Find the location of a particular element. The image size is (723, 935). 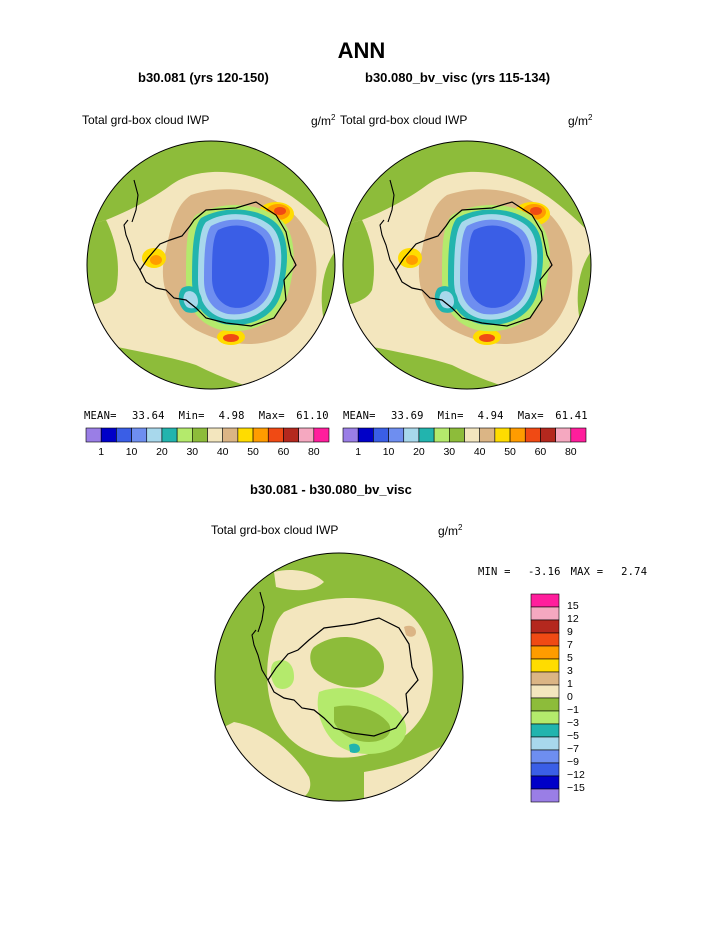

panel1-colorbar-label: 40 is located at coordinates (222, 452).